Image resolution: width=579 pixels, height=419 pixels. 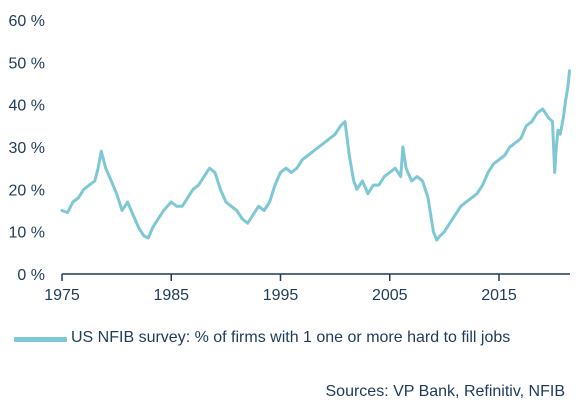 I want to click on x-tick-label: 1985, so click(x=171, y=295).